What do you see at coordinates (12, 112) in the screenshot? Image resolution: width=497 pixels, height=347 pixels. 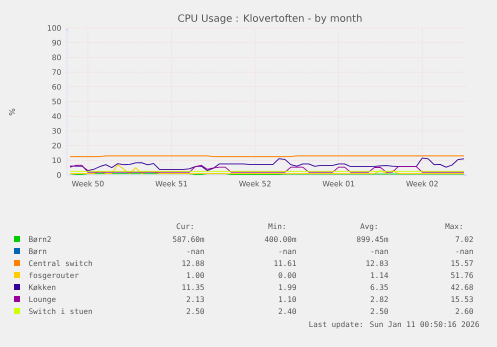 I see `y-axis-title: %` at bounding box center [12, 112].